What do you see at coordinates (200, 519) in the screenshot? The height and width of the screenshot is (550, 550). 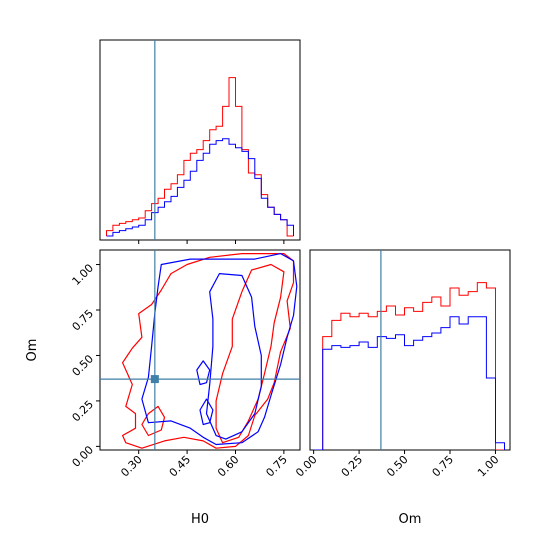 I see `x-axis-label-h0: H0` at bounding box center [200, 519].